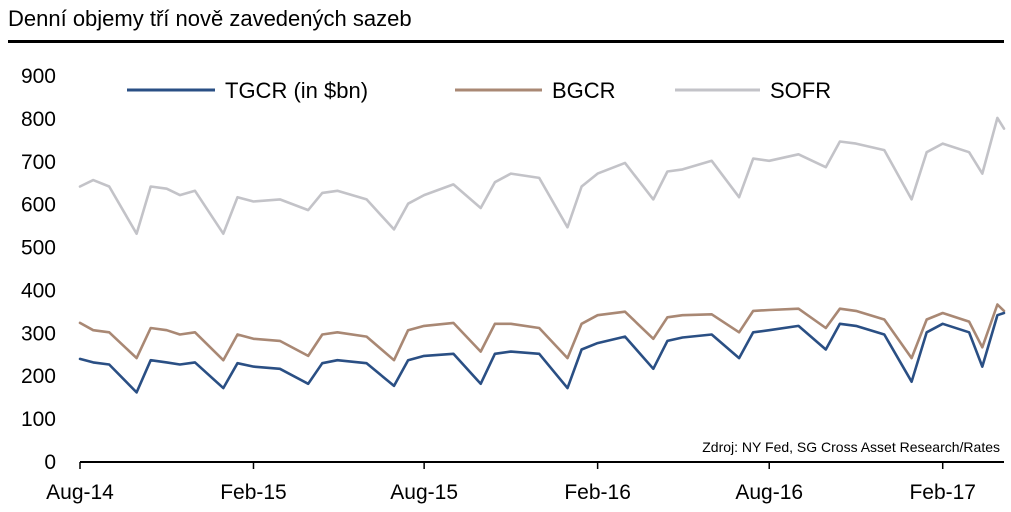 This screenshot has width=1011, height=512. What do you see at coordinates (80, 492) in the screenshot?
I see `x-tick-label: Aug-14` at bounding box center [80, 492].